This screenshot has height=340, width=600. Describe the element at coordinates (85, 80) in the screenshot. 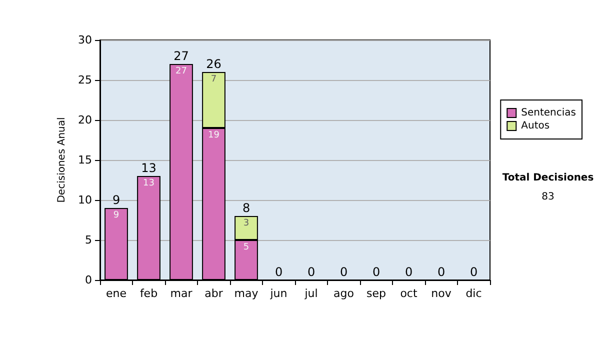

I see `y-tick-label: 25` at that location.